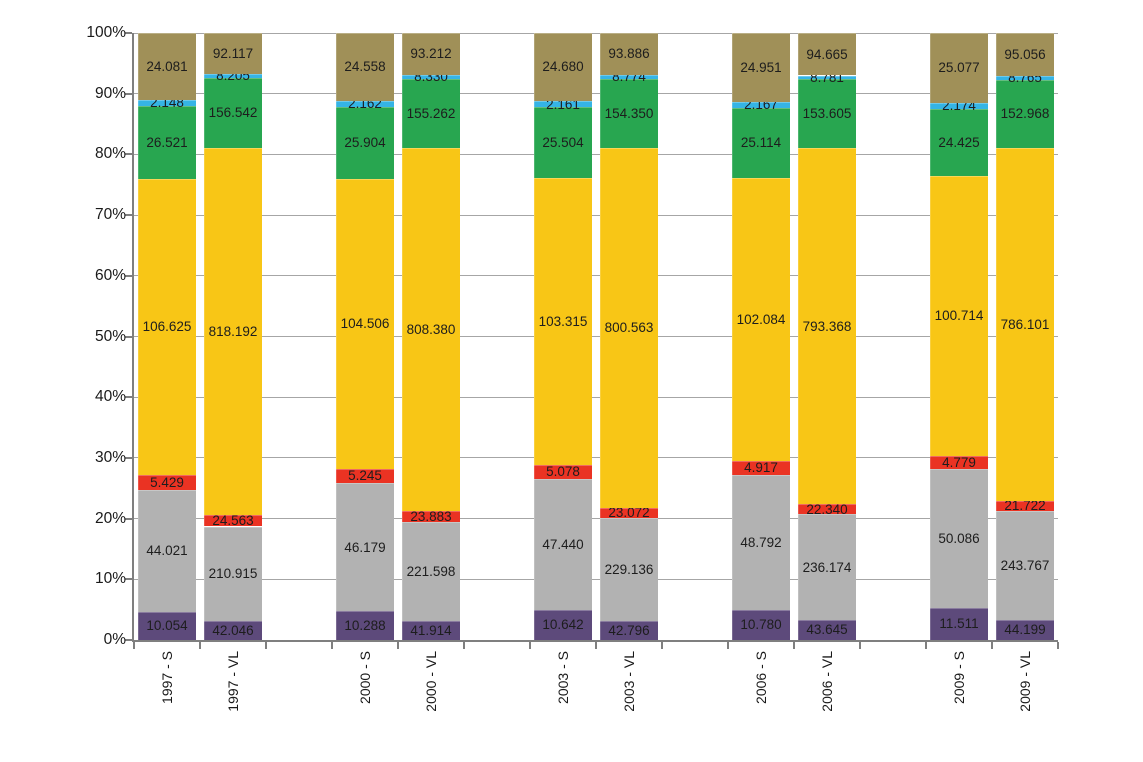 The width and height of the screenshot is (1143, 762). I want to click on bar-segment-yellow: 786.101, so click(1025, 325).